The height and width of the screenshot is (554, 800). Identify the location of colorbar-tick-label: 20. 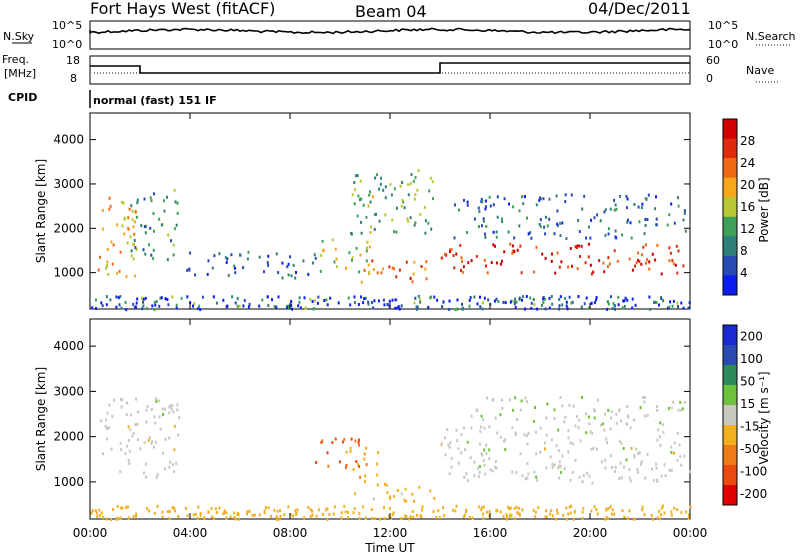
(747, 185).